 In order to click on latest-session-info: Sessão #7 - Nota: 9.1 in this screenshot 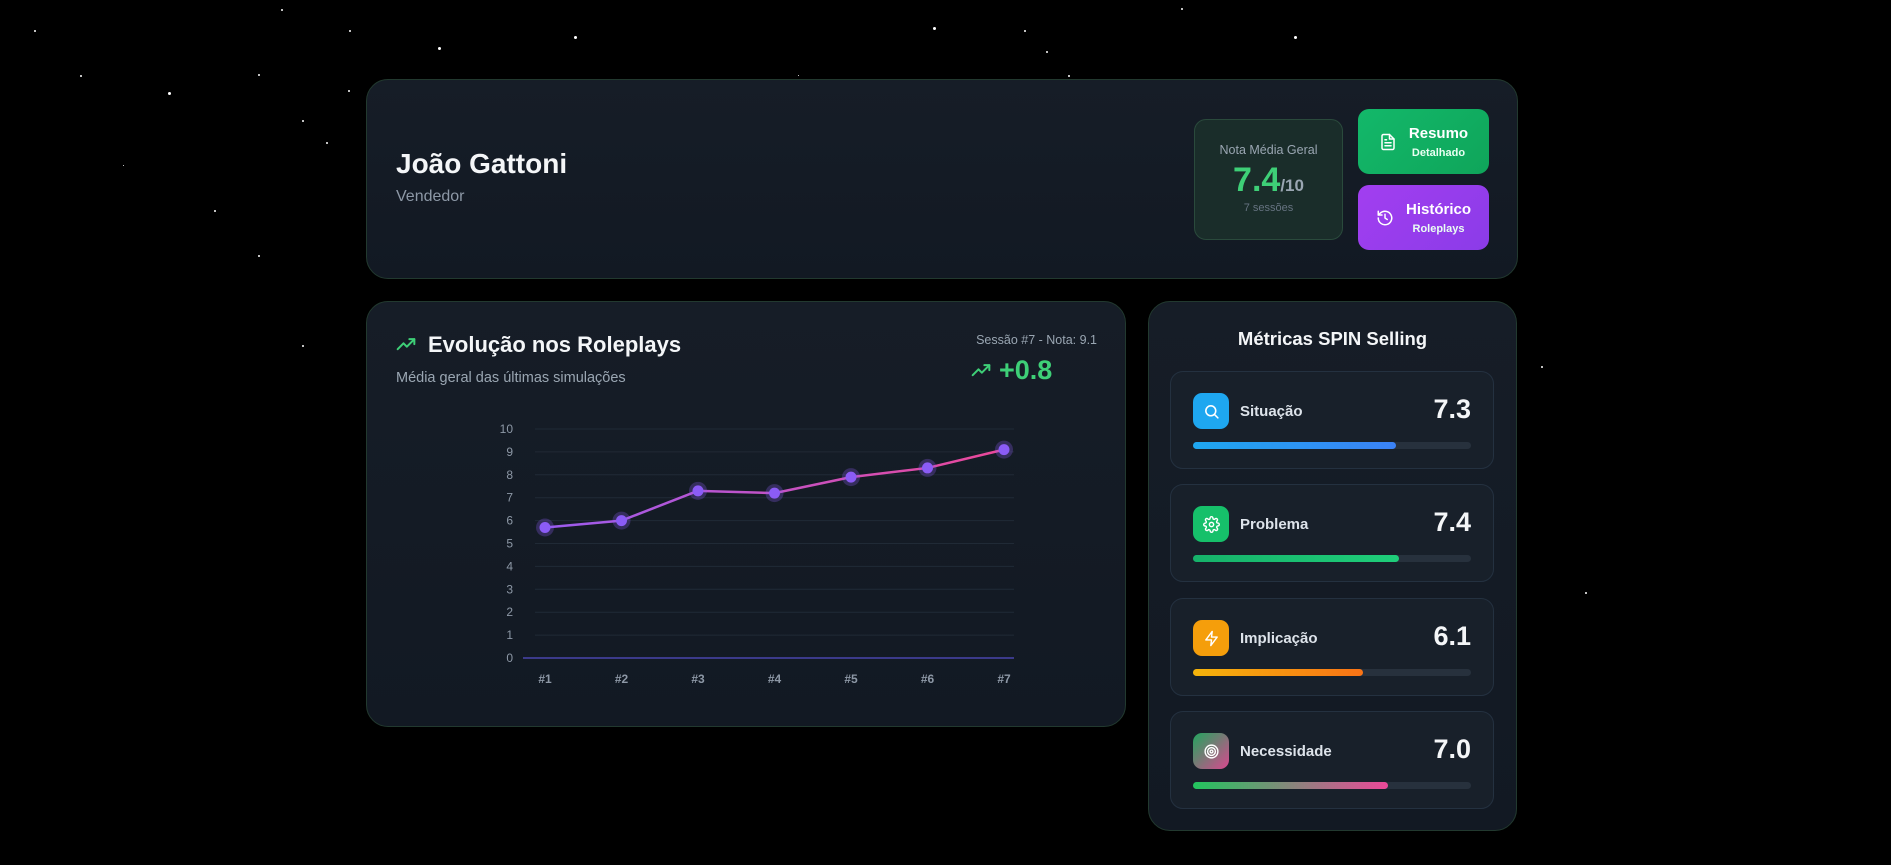, I will do `click(1036, 340)`.